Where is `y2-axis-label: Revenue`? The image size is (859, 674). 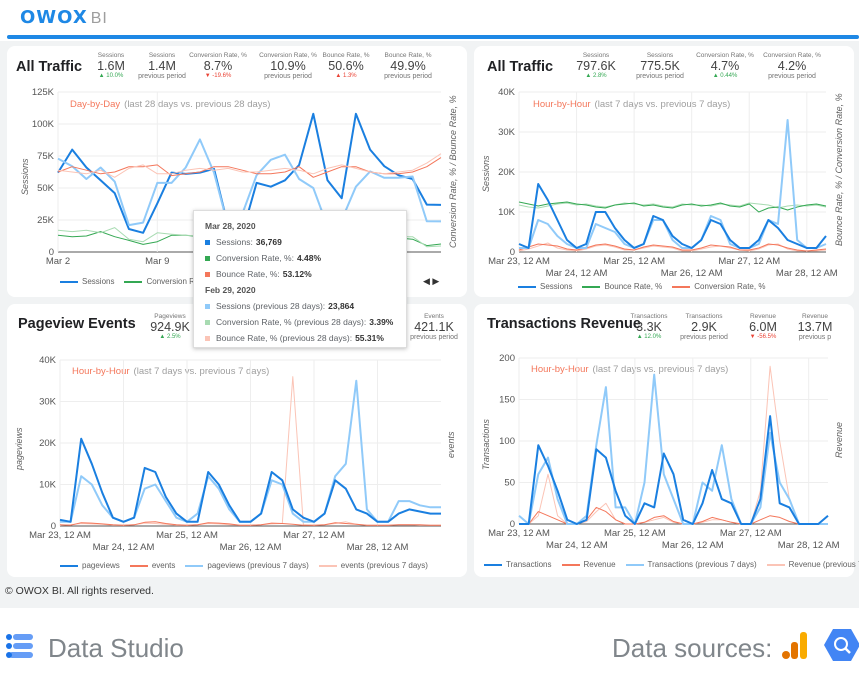
y2-axis-label: Revenue is located at coordinates (839, 439).